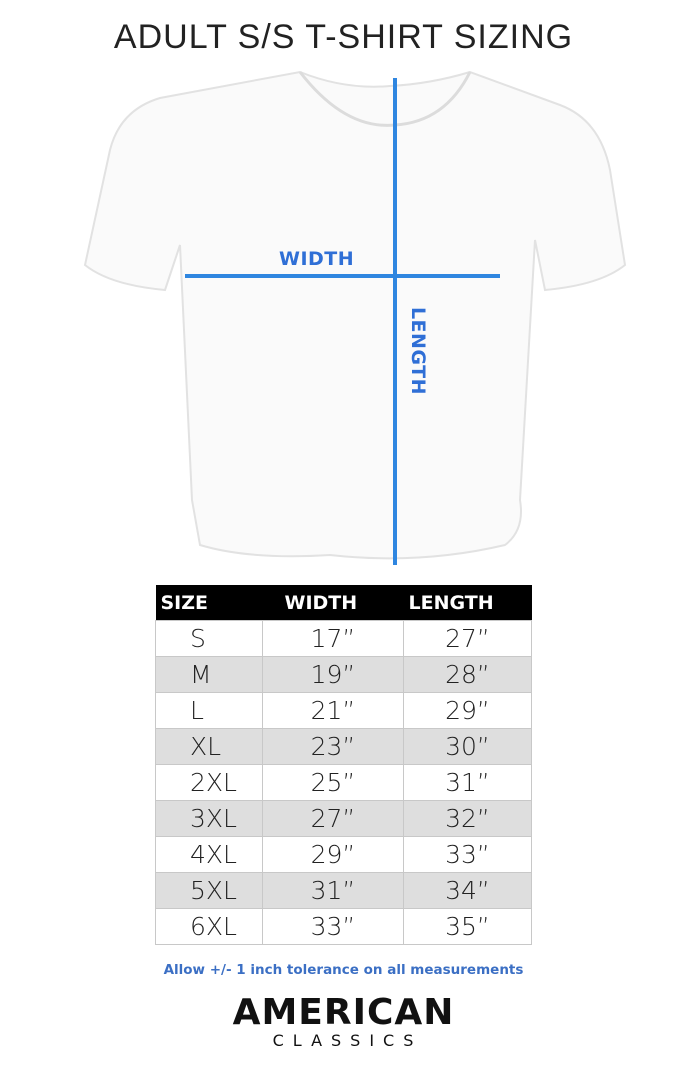 The width and height of the screenshot is (687, 1080). What do you see at coordinates (467, 890) in the screenshot?
I see `length-cell: 34”` at bounding box center [467, 890].